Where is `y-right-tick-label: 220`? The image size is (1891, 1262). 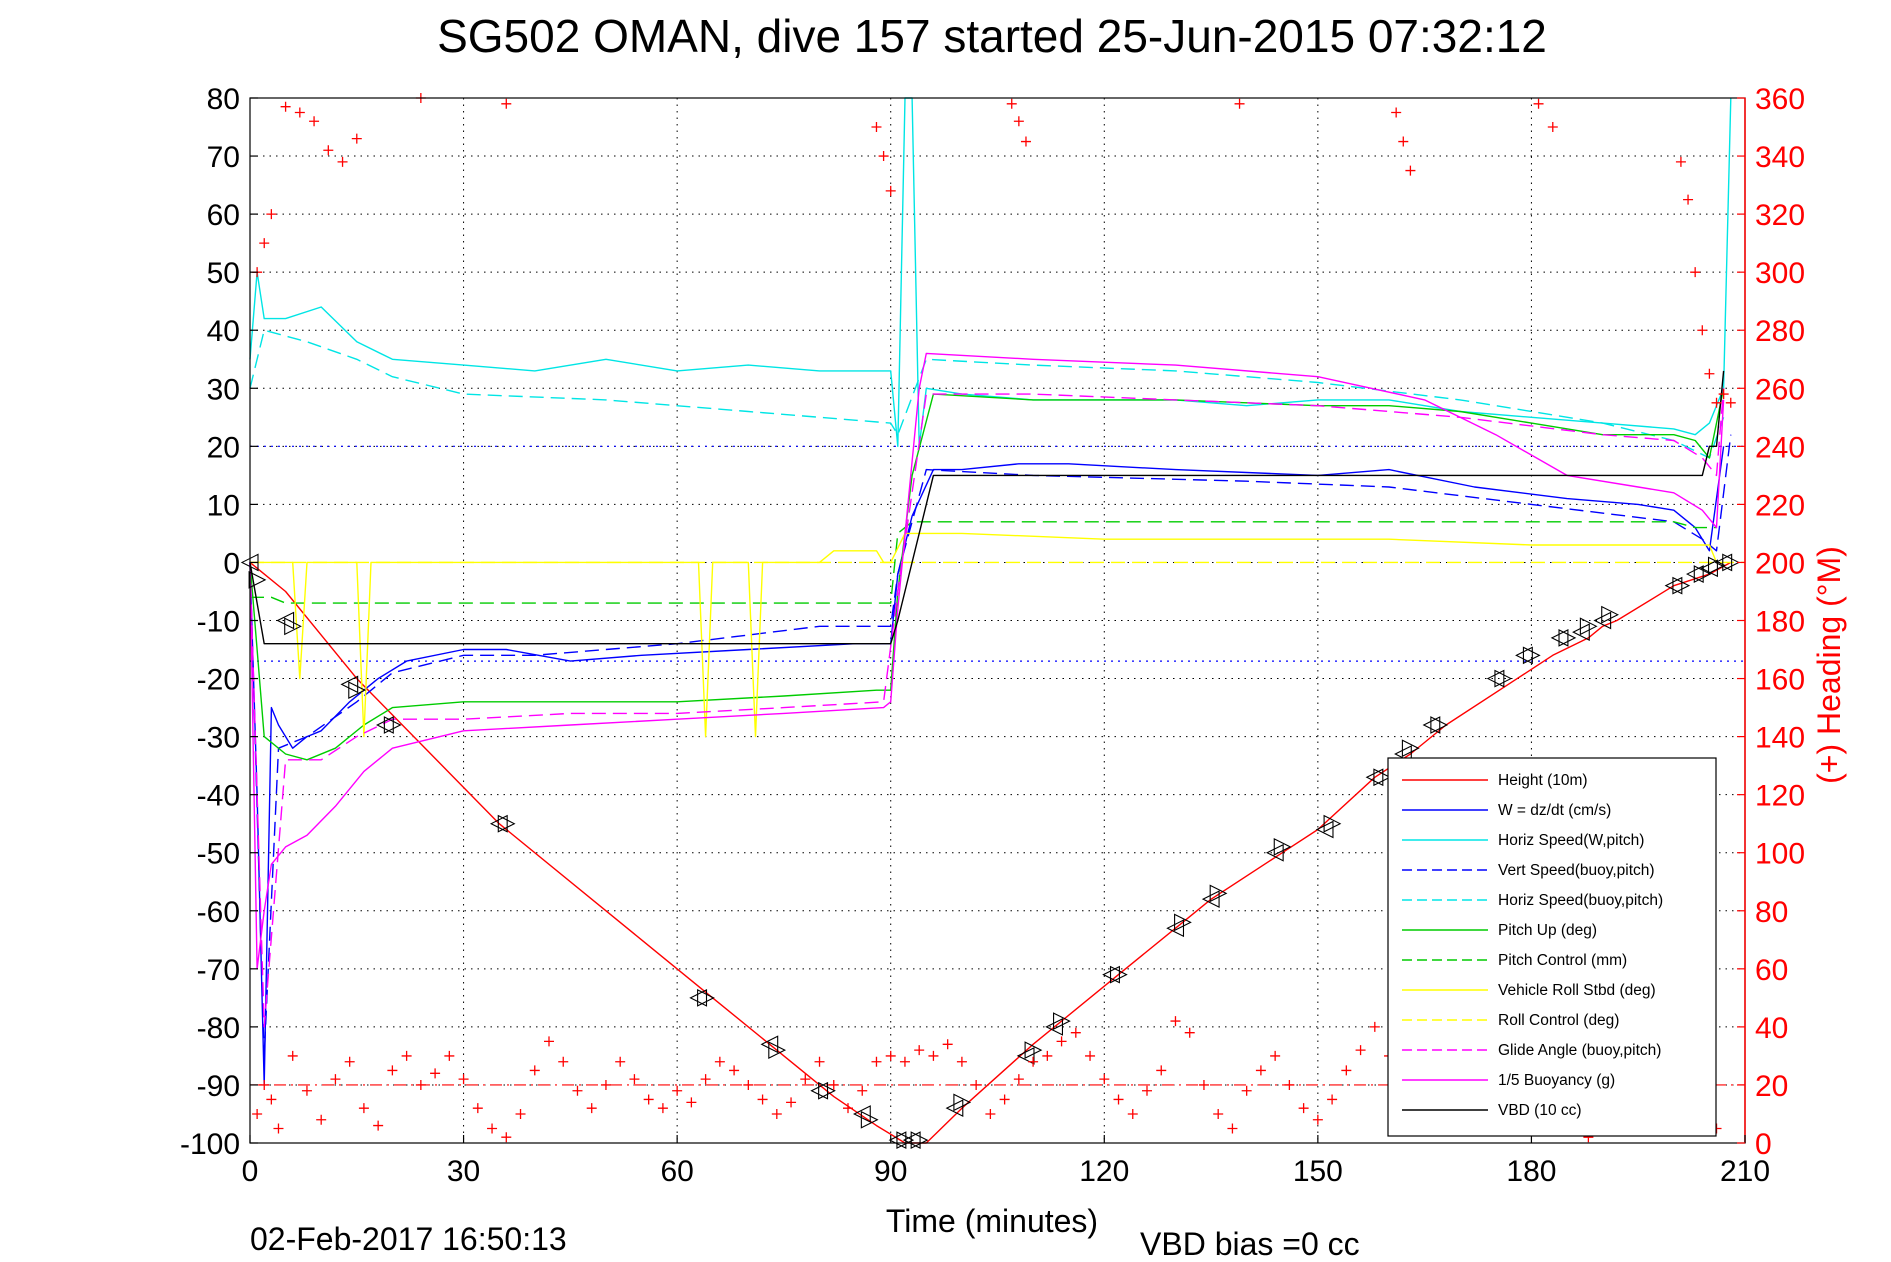 y-right-tick-label: 220 is located at coordinates (1780, 505).